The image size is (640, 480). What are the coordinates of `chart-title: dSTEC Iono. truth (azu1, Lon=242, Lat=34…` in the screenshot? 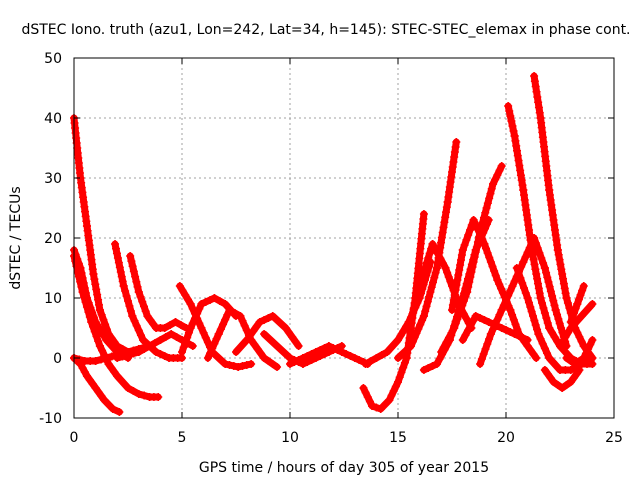 It's located at (325, 30).